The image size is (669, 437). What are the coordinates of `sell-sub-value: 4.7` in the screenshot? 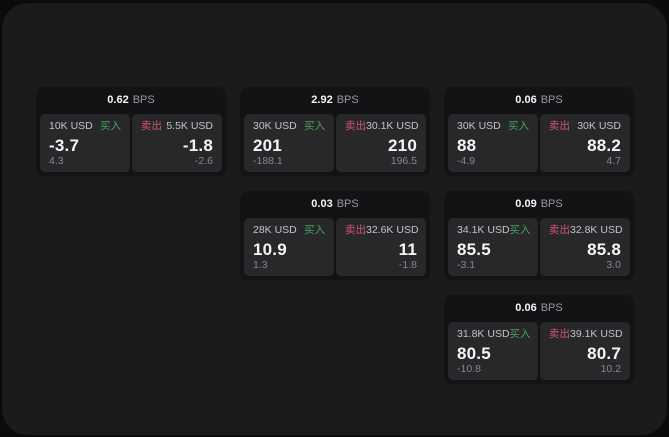 It's located at (613, 160).